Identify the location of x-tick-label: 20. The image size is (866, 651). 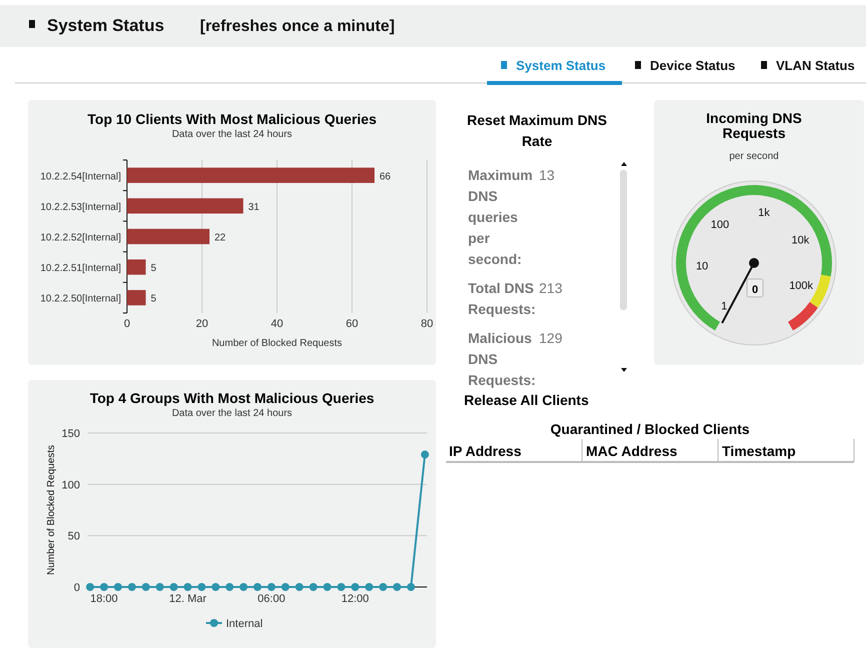
(202, 324).